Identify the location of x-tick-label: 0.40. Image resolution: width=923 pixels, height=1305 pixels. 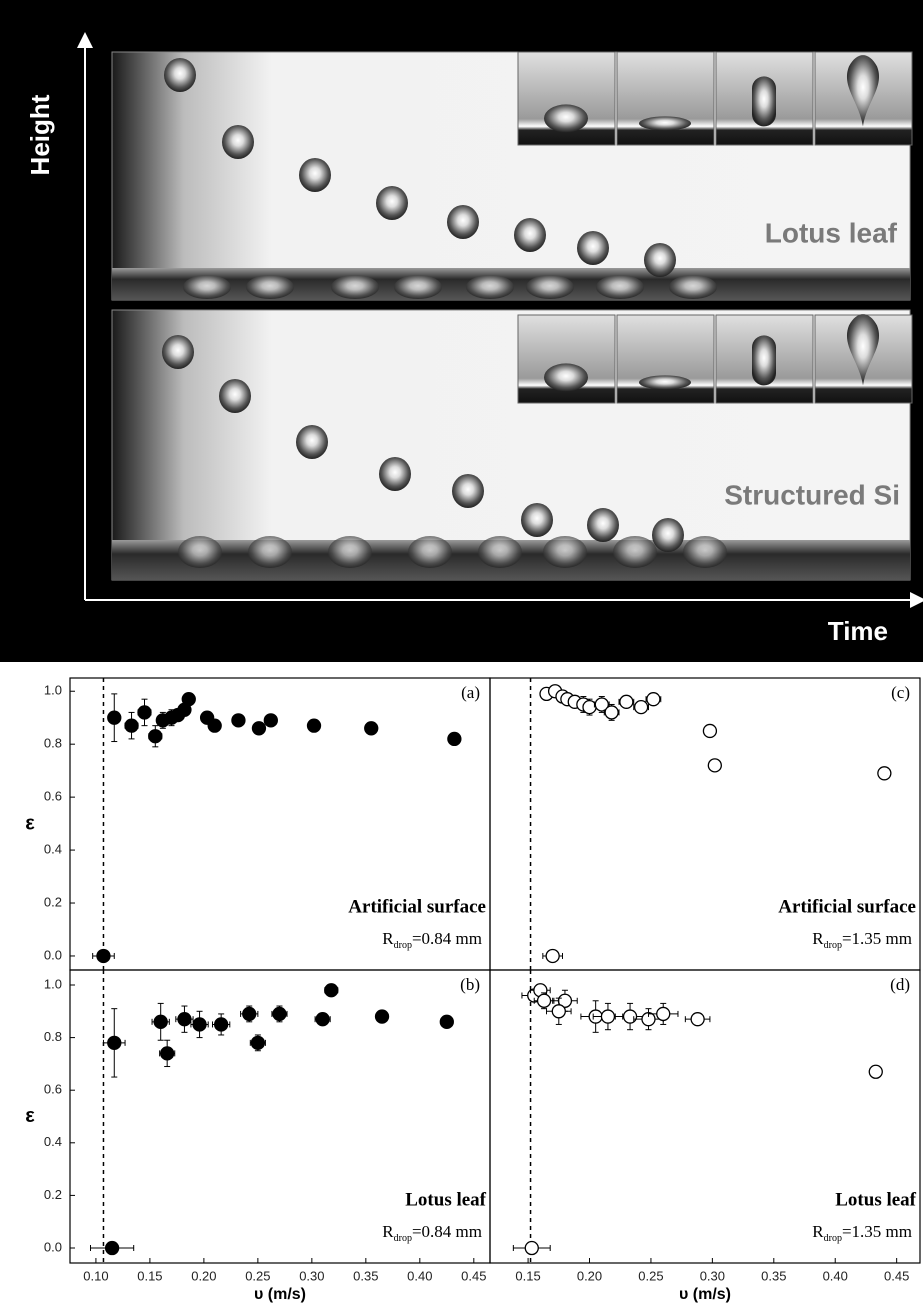
(835, 1275).